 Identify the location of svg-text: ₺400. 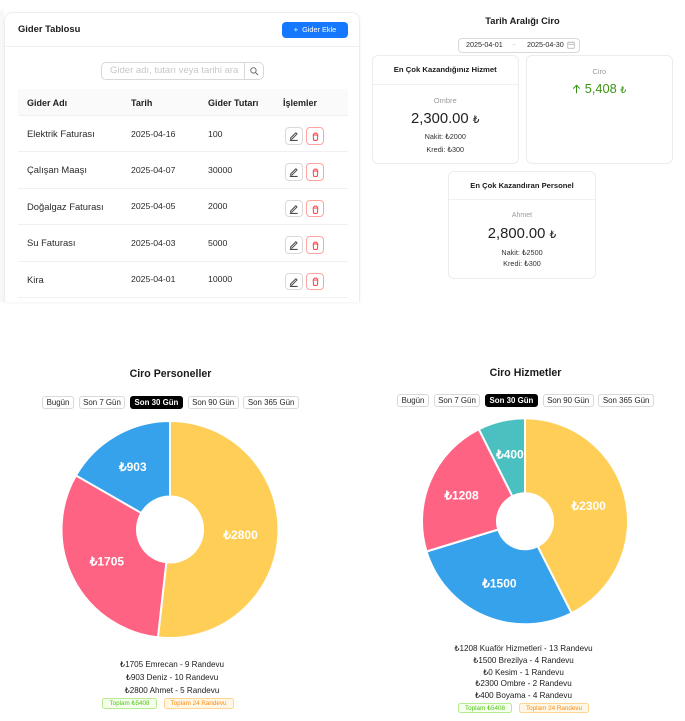
(509, 455).